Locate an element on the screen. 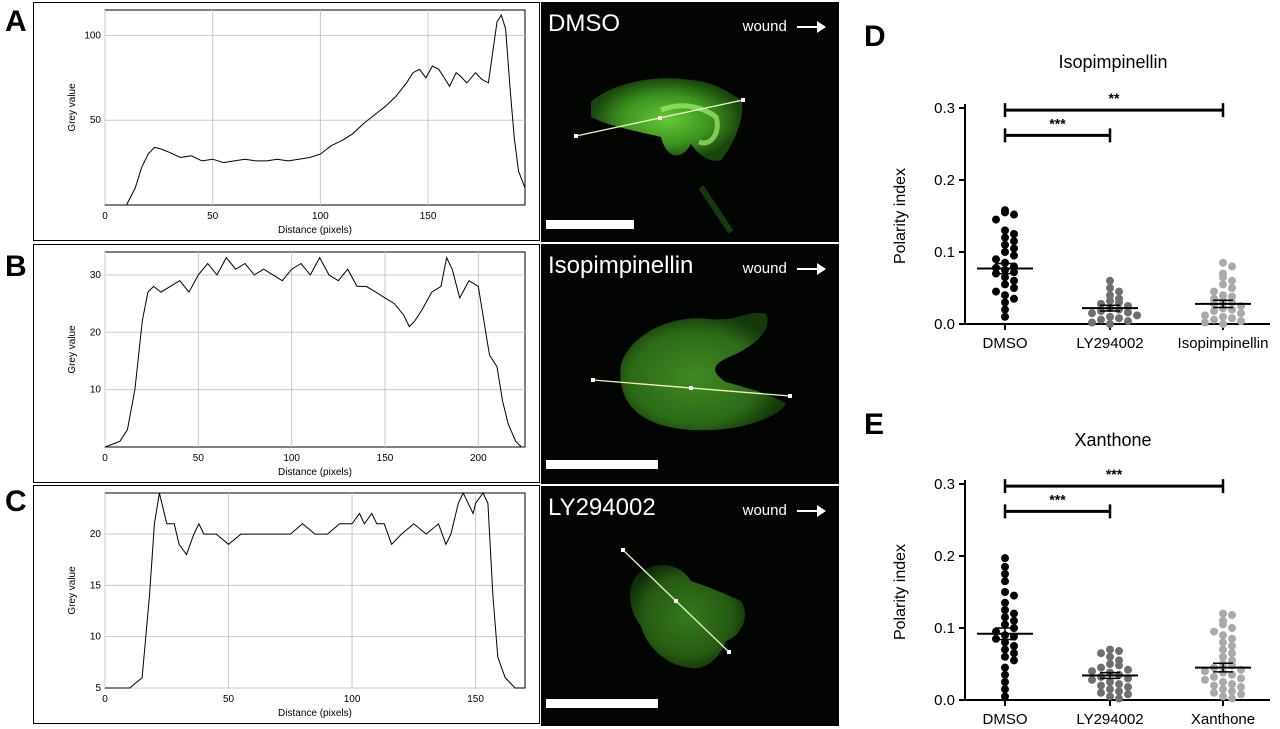 The width and height of the screenshot is (1280, 729). micrograph-ly294002: LY294002 wound is located at coordinates (690, 606).